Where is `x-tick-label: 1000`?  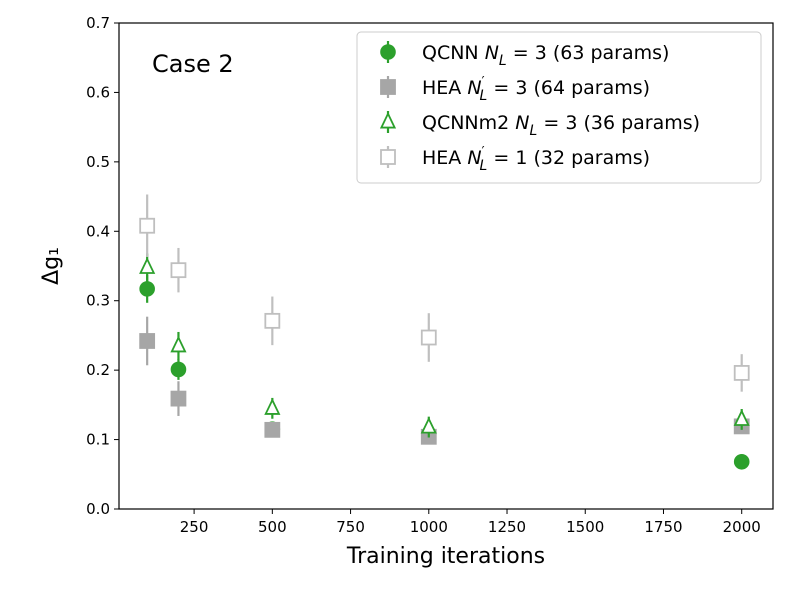 x-tick-label: 1000 is located at coordinates (429, 527).